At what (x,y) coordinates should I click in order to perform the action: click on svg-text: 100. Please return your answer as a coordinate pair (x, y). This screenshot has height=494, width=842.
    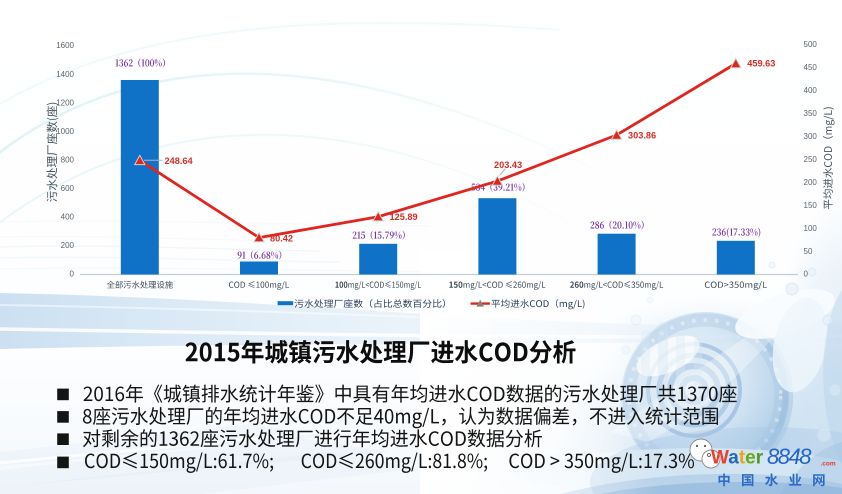
    Looking at the image, I should click on (811, 228).